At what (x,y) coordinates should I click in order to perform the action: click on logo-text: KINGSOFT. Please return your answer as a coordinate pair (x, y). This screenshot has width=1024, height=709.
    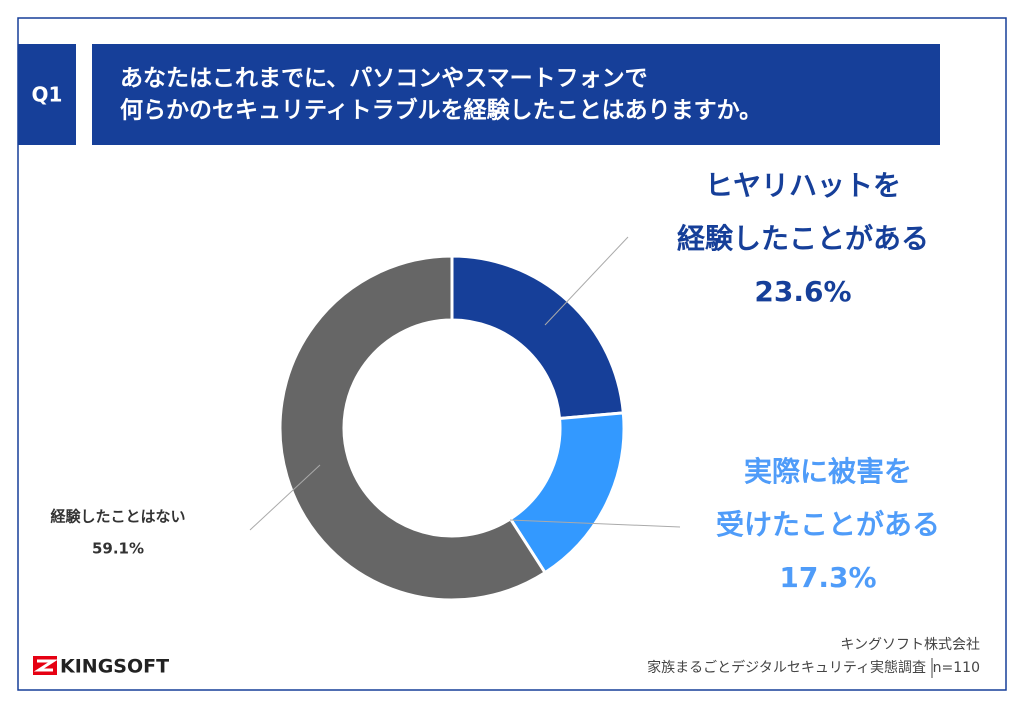
    Looking at the image, I should click on (114, 667).